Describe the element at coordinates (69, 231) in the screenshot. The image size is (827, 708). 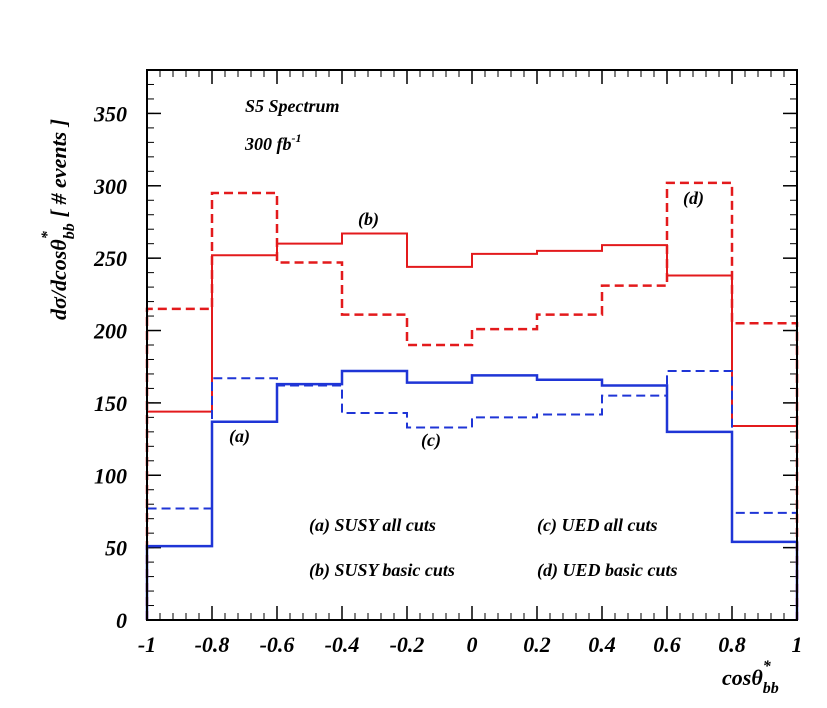
I see `y-axis-title-sub: bb` at that location.